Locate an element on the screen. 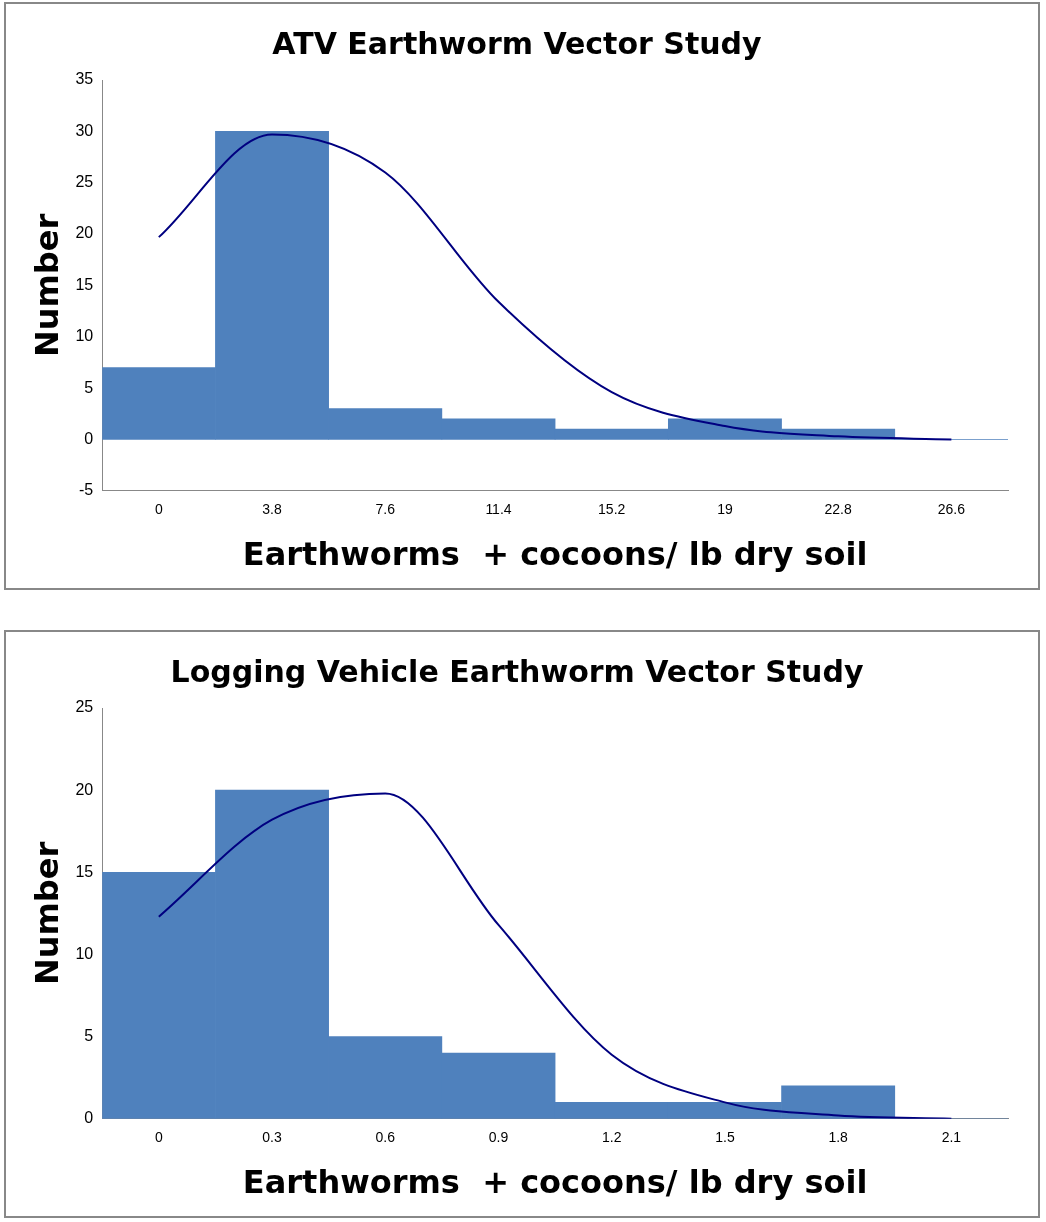 This screenshot has height=1222, width=1046. x-tick-label: 0.9 is located at coordinates (498, 1137).